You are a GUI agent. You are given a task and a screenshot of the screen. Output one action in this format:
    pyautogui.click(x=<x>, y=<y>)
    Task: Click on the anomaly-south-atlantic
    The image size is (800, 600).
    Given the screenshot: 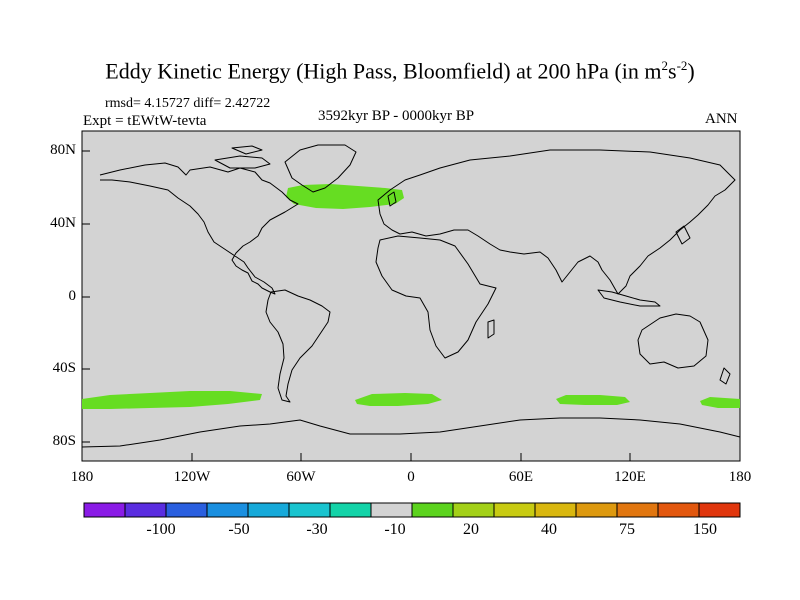 What is the action you would take?
    pyautogui.click(x=398, y=399)
    